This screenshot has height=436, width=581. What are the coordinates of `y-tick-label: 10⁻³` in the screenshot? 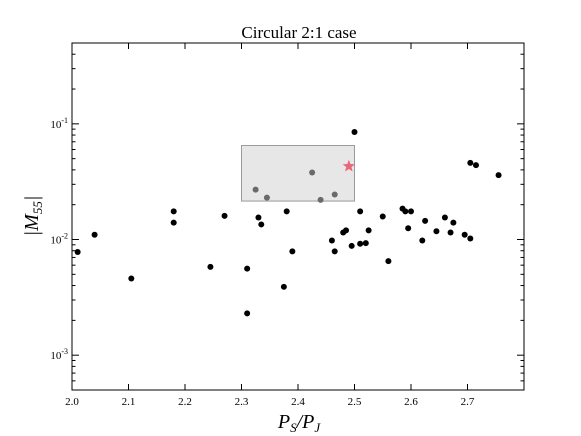 It's located at (59, 354).